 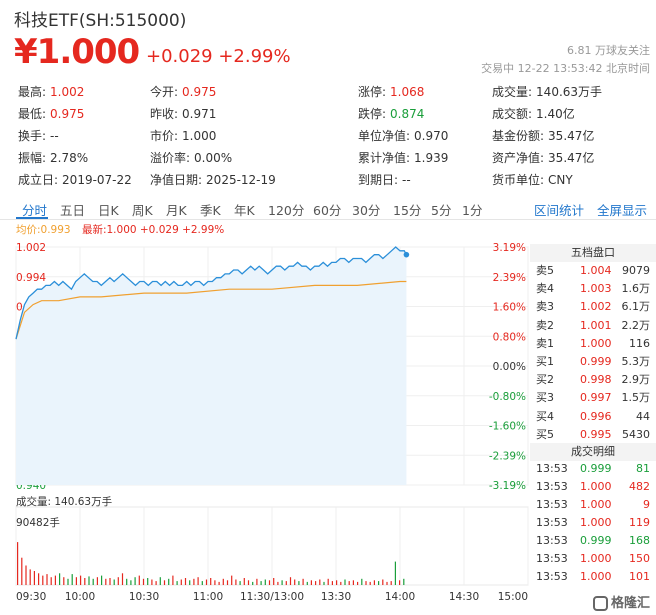 I want to click on time-tick-label: 10:00, so click(x=80, y=597).